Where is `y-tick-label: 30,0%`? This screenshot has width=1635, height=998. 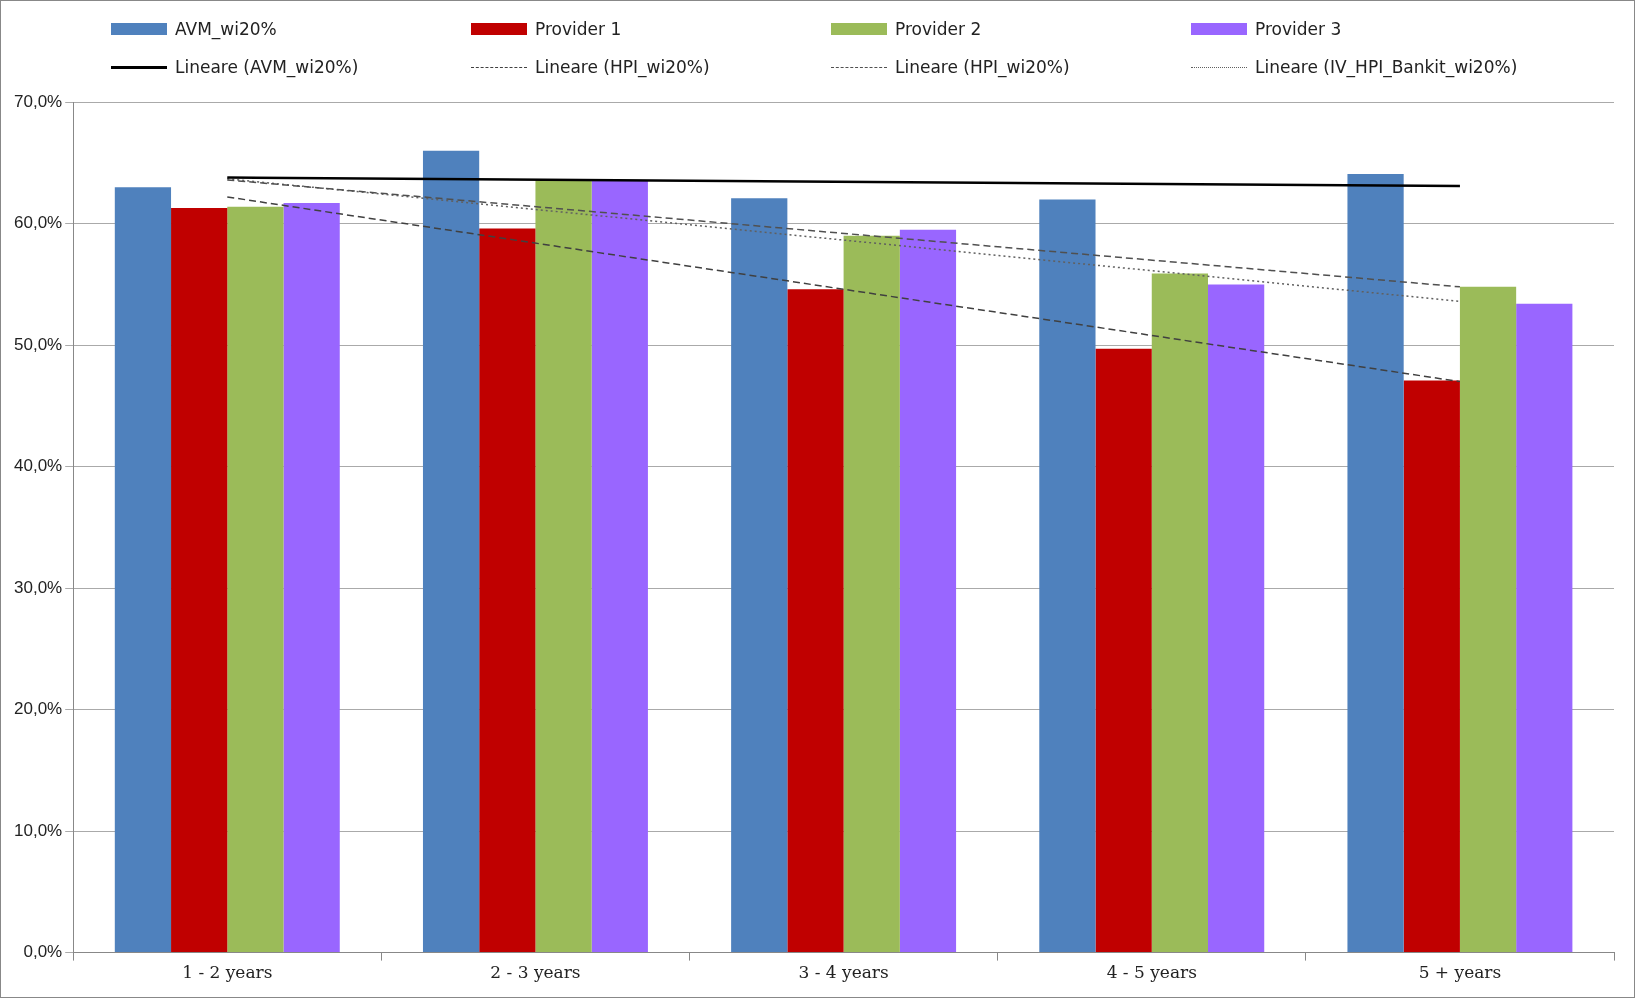
y-tick-label: 30,0% is located at coordinates (38, 587).